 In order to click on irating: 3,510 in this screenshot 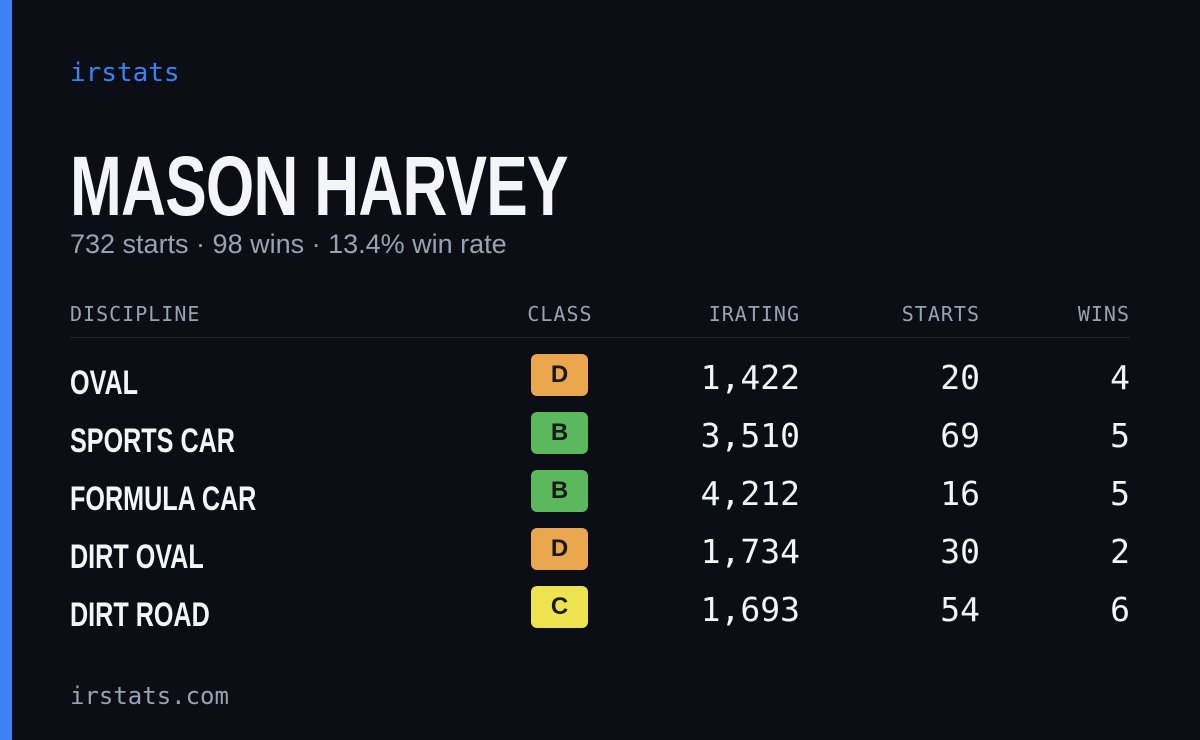, I will do `click(750, 435)`.